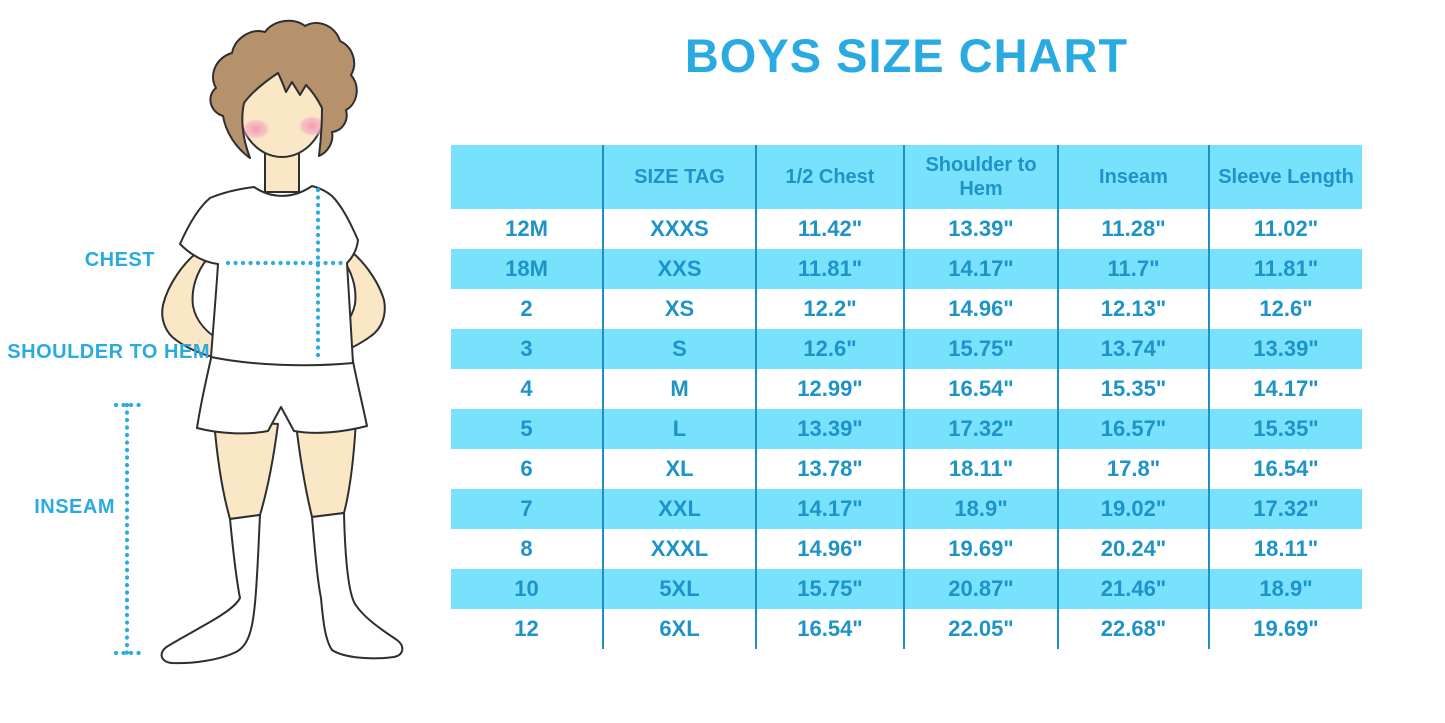 The width and height of the screenshot is (1445, 723). Describe the element at coordinates (1285, 177) in the screenshot. I see `header-cell: Sleeve Length` at that location.